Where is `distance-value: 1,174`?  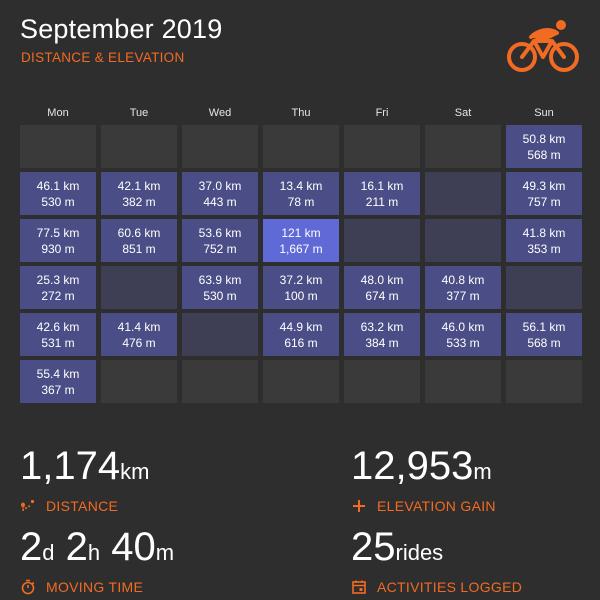 distance-value: 1,174 is located at coordinates (70, 466).